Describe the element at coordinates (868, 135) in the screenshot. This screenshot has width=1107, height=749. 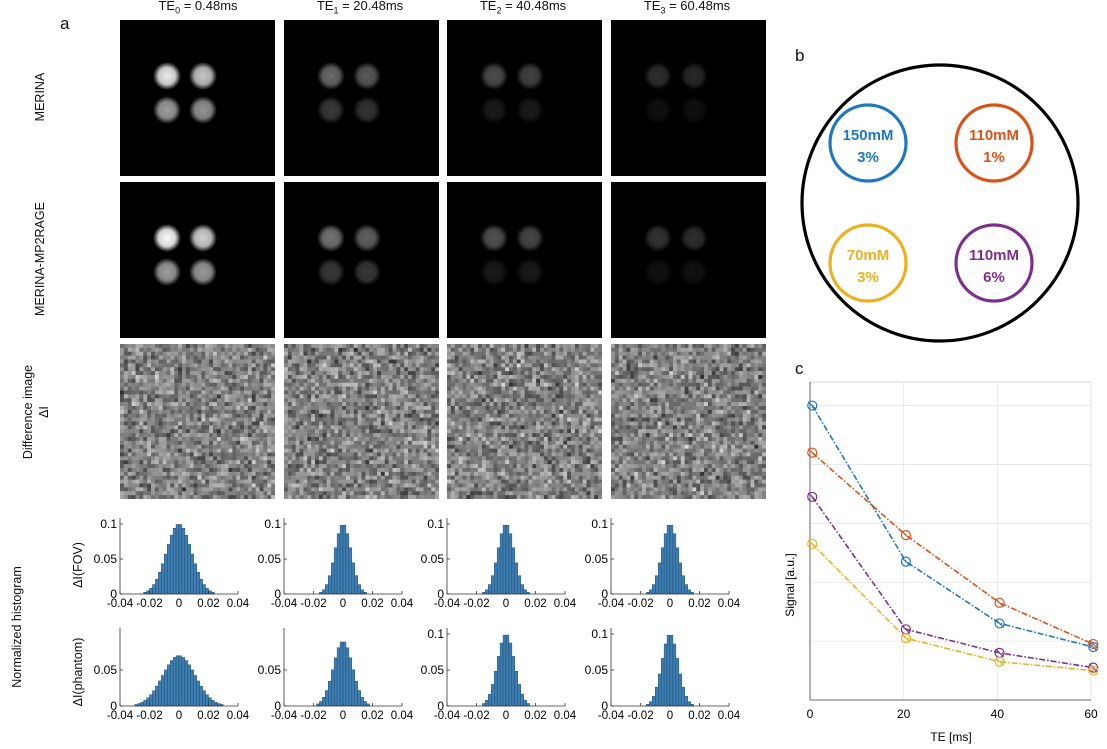
I see `vial-concentration: 150mM` at that location.